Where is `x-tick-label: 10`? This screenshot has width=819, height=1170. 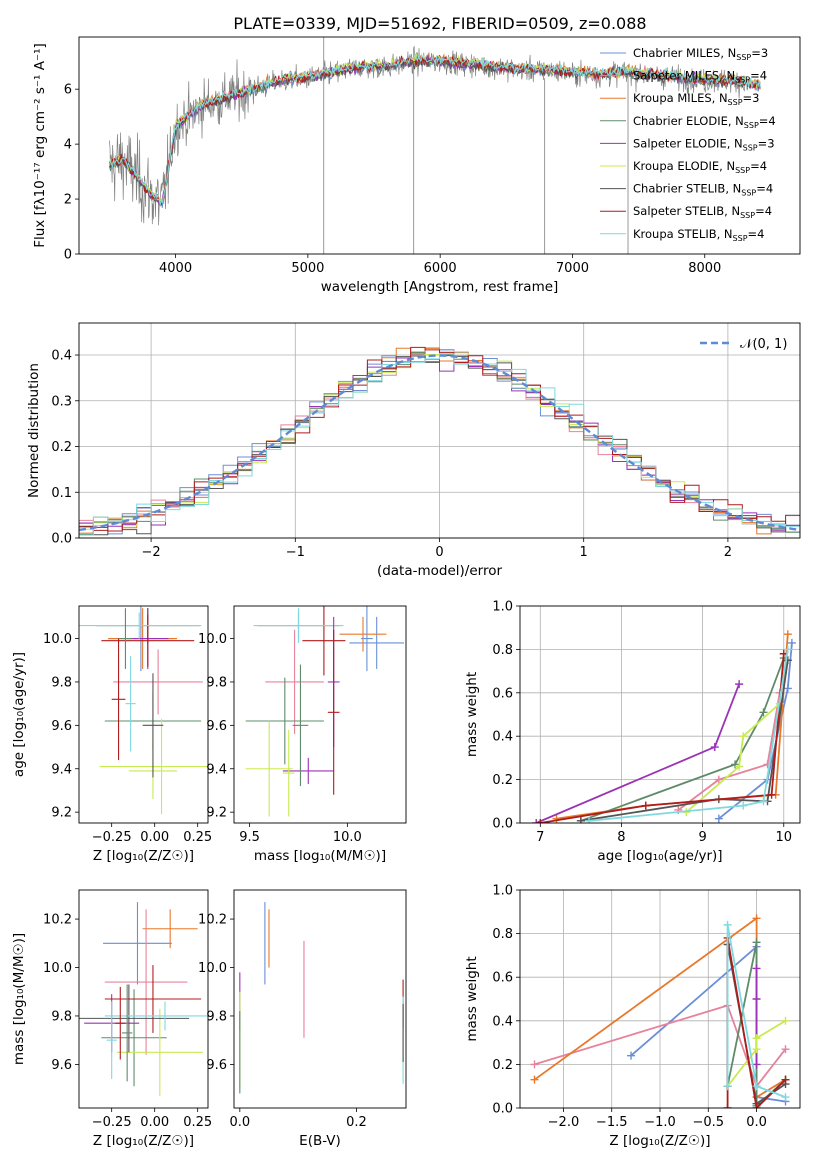 x-tick-label: 10 is located at coordinates (783, 837).